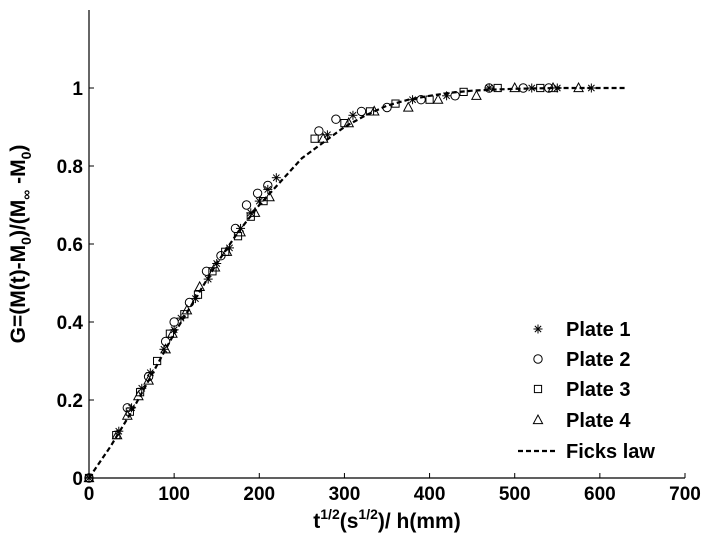 The width and height of the screenshot is (706, 542). I want to click on y-tick-label: 0.8, so click(70, 167).